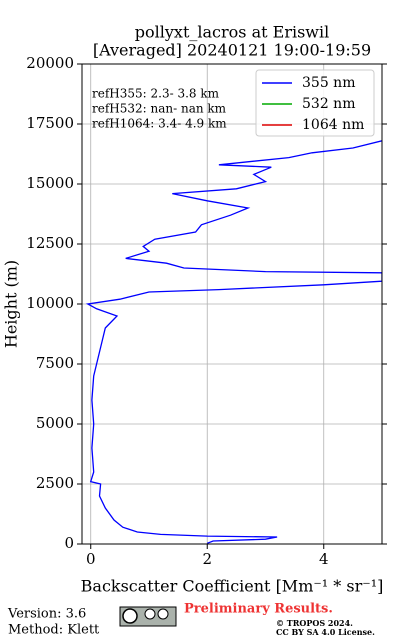  Describe the element at coordinates (69, 543) in the screenshot. I see `y-tick-label: 0` at that location.